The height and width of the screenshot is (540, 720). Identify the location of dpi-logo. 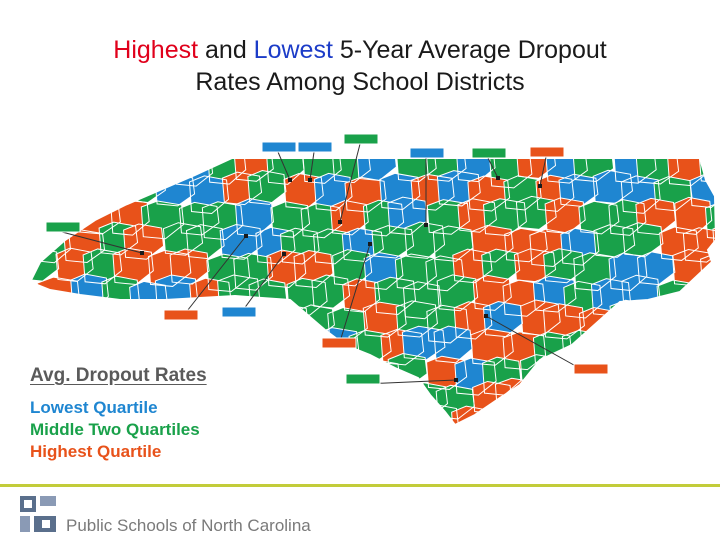
(38, 514).